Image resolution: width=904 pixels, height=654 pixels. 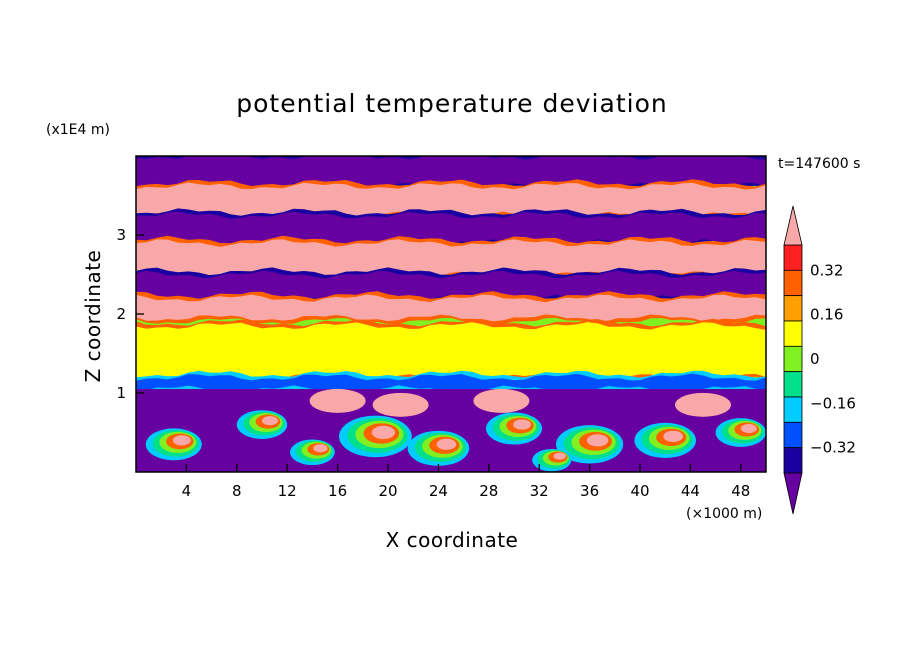 I want to click on colorbar-label: 0, so click(x=815, y=359).